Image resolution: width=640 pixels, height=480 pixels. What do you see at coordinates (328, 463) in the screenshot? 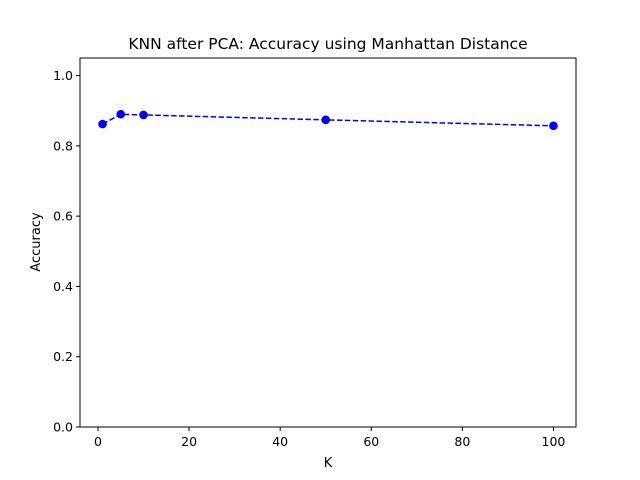
I see `x-axis-label: K` at bounding box center [328, 463].